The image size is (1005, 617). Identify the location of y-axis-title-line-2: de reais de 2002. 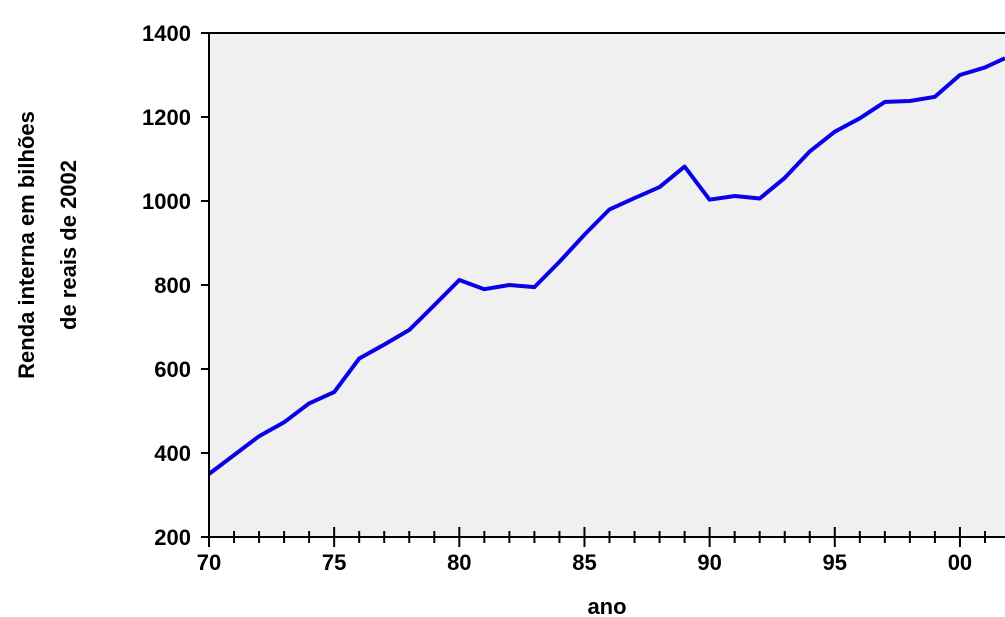
(68, 245).